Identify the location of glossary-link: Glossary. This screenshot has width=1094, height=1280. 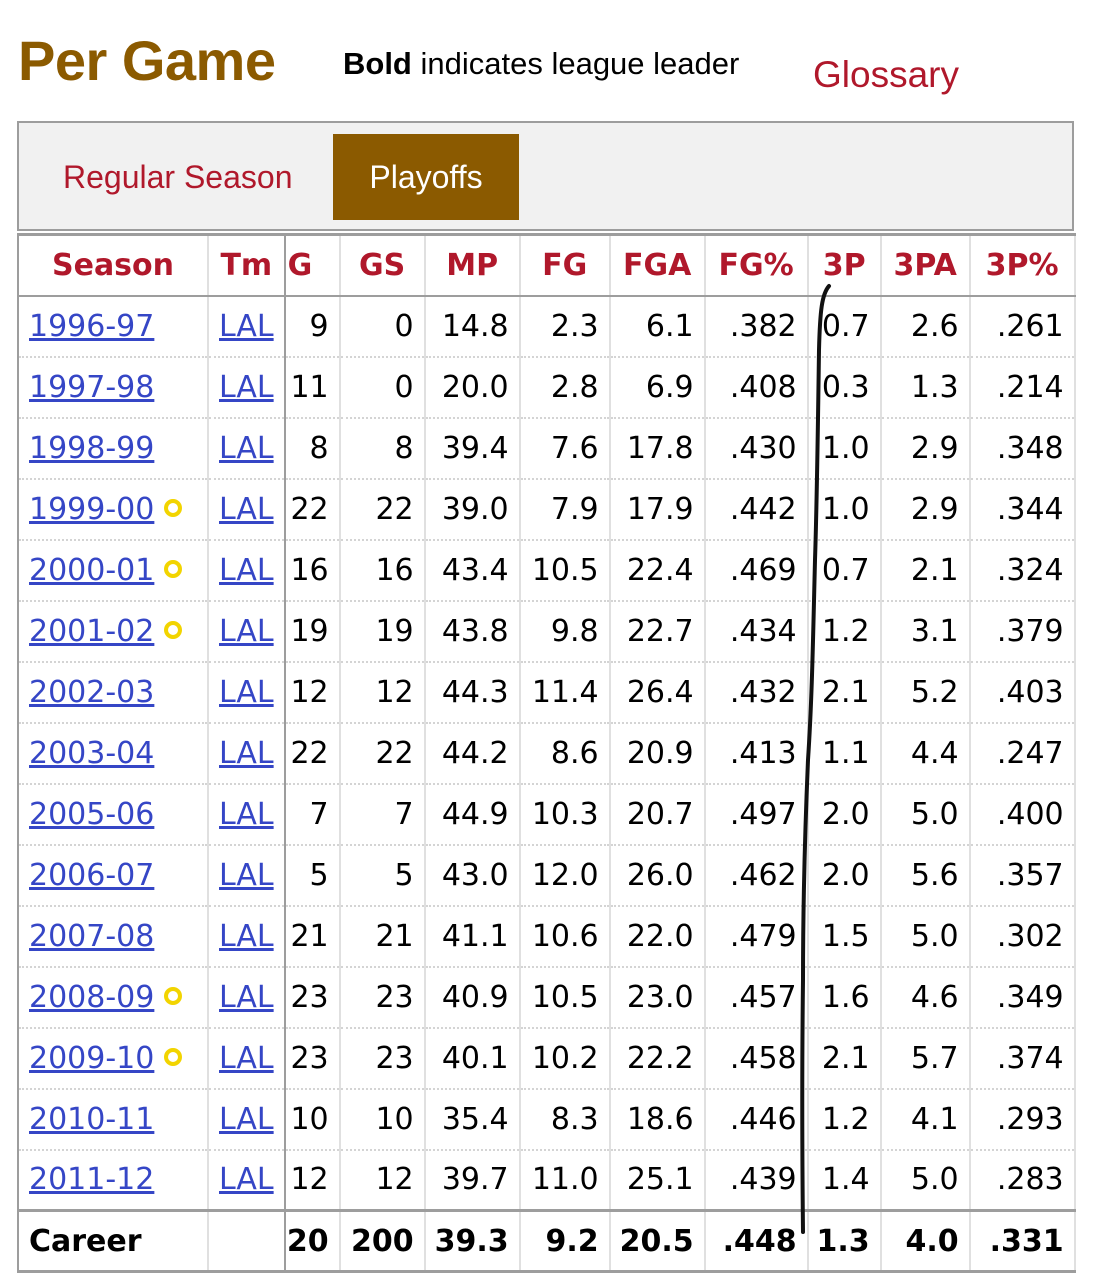
(886, 74).